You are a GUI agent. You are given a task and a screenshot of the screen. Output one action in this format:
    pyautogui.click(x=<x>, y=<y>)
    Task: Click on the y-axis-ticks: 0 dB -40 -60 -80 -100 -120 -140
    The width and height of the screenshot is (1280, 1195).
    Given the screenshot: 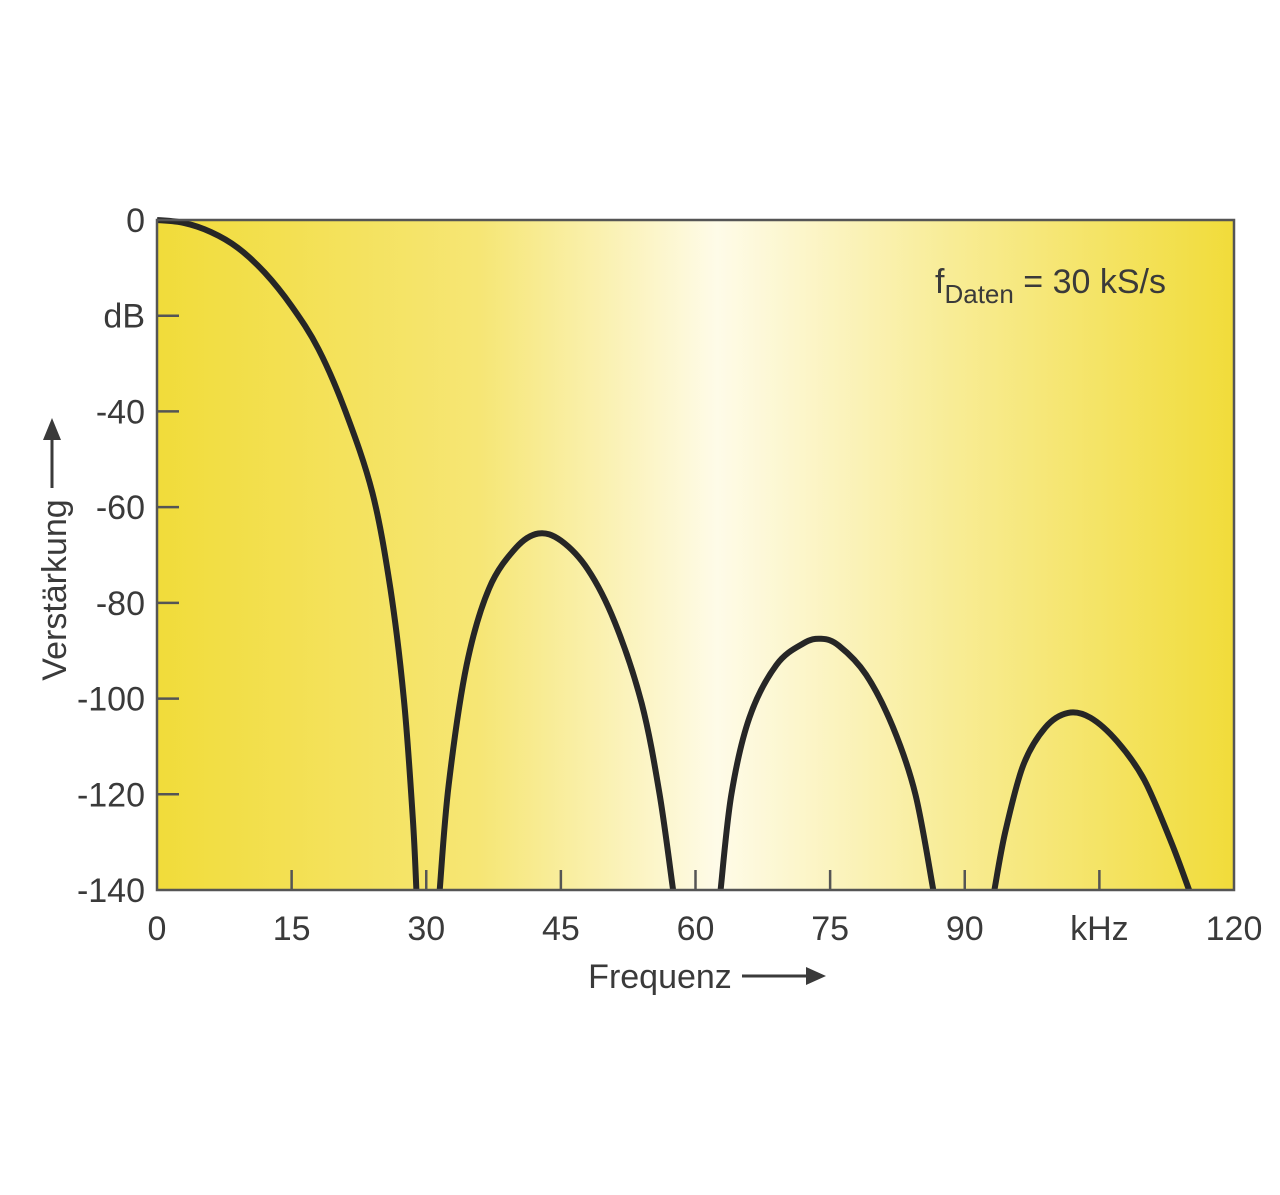 What is the action you would take?
    pyautogui.click(x=128, y=556)
    